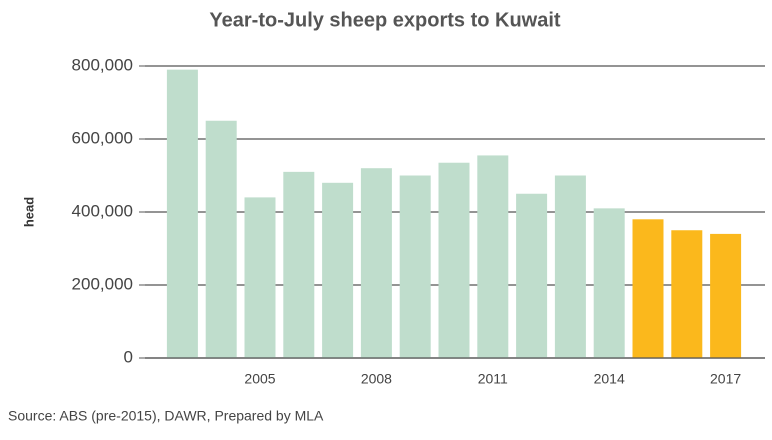  I want to click on x-tick-label: 2017, so click(725, 379).